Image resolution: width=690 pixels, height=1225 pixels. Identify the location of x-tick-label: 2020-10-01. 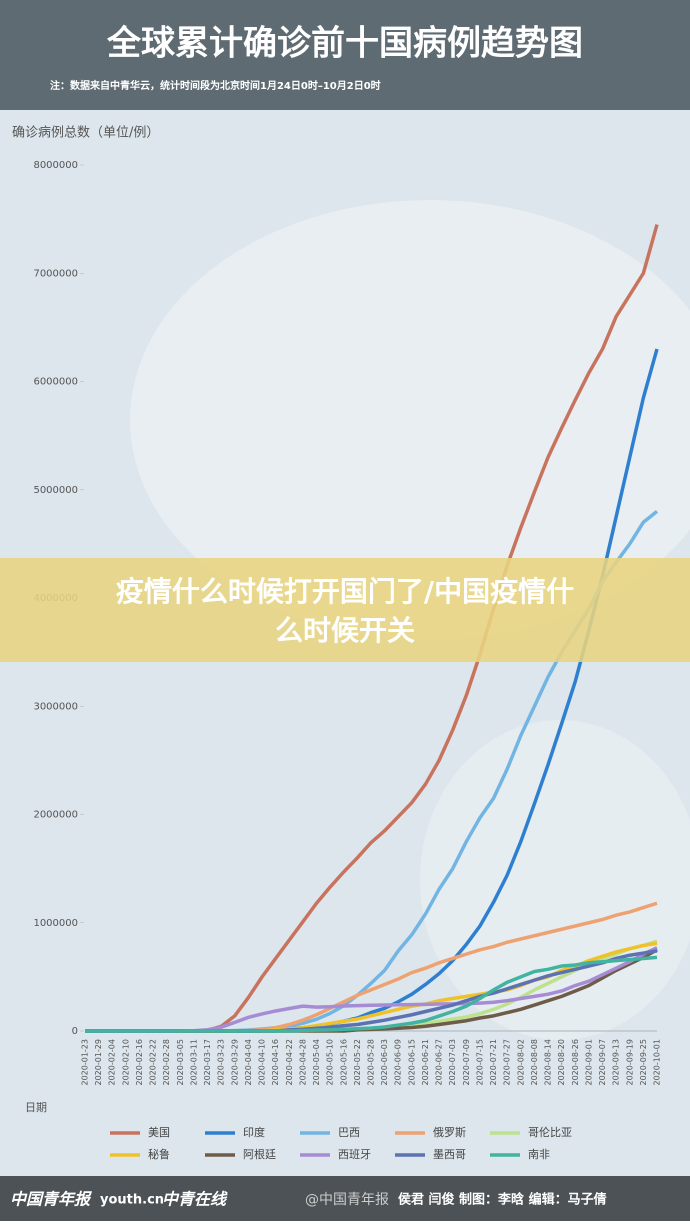
(657, 1062).